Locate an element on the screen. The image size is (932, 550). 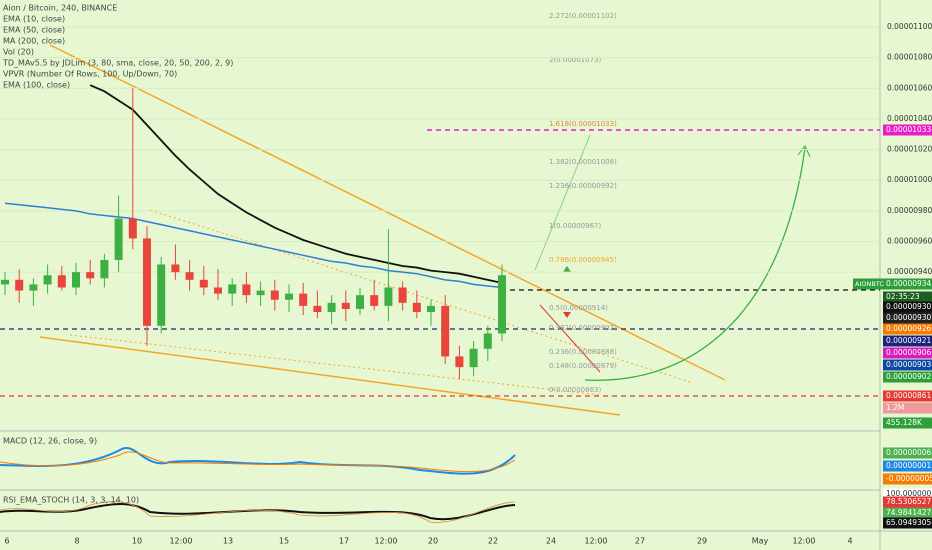
trendline is located at coordinates (335, 365).